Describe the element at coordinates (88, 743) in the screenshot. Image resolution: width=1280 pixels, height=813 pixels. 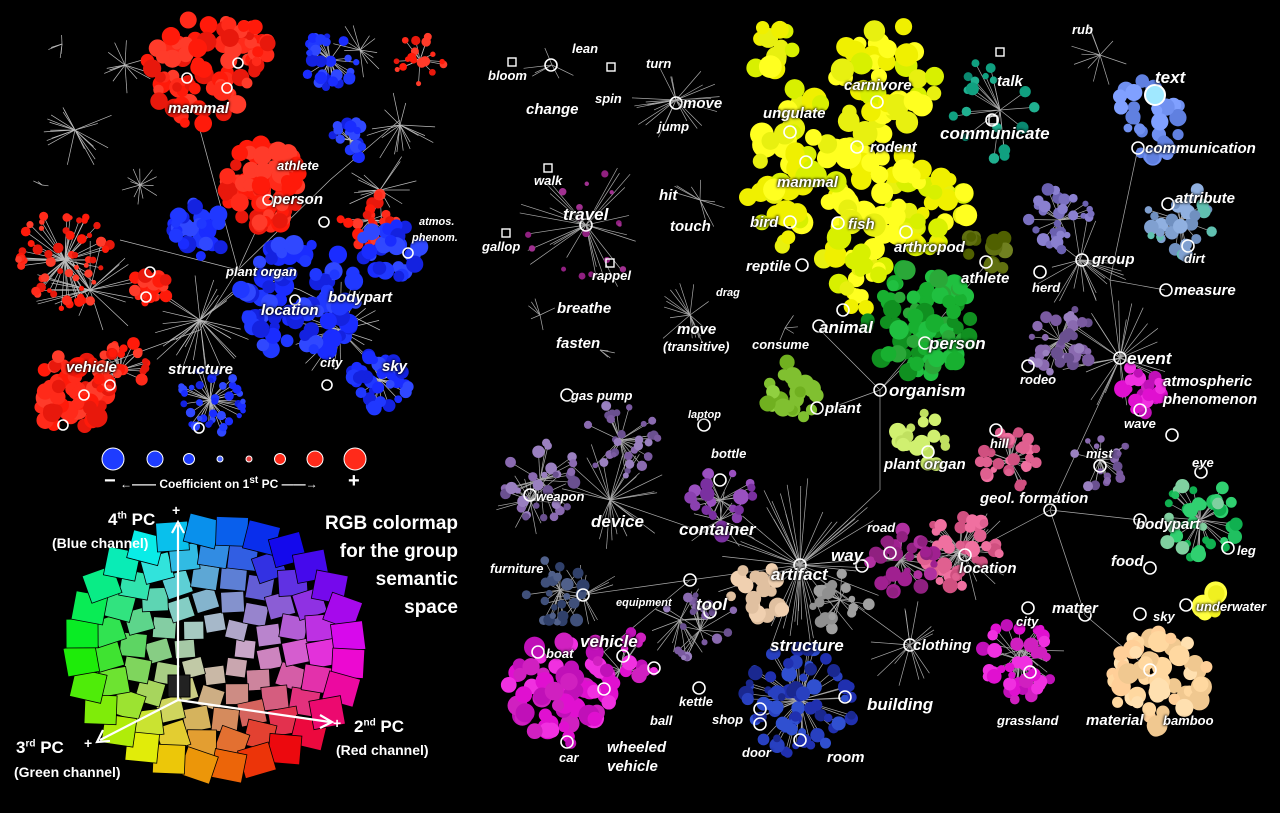
I see `pc3-plus: +` at that location.